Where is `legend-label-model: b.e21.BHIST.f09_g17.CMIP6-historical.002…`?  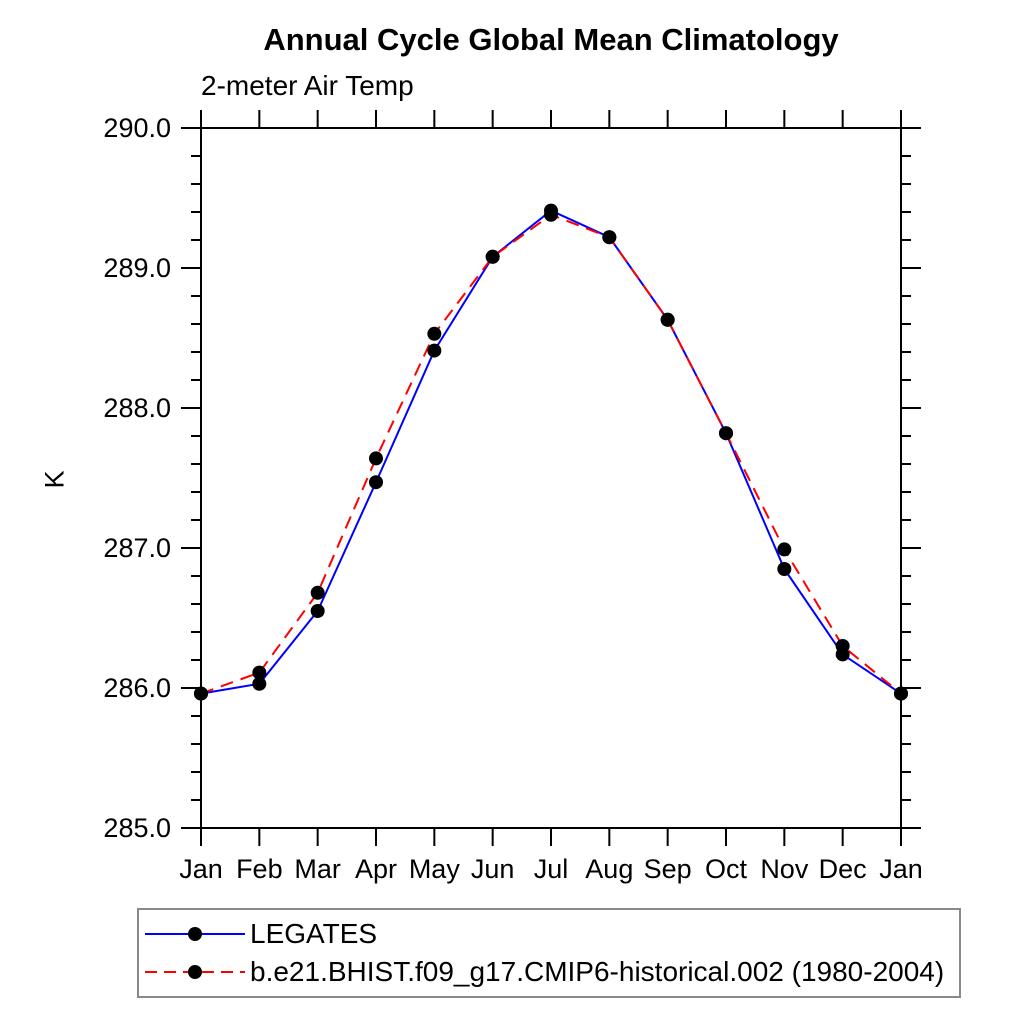
legend-label-model: b.e21.BHIST.f09_g17.CMIP6-historical.002… is located at coordinates (597, 971).